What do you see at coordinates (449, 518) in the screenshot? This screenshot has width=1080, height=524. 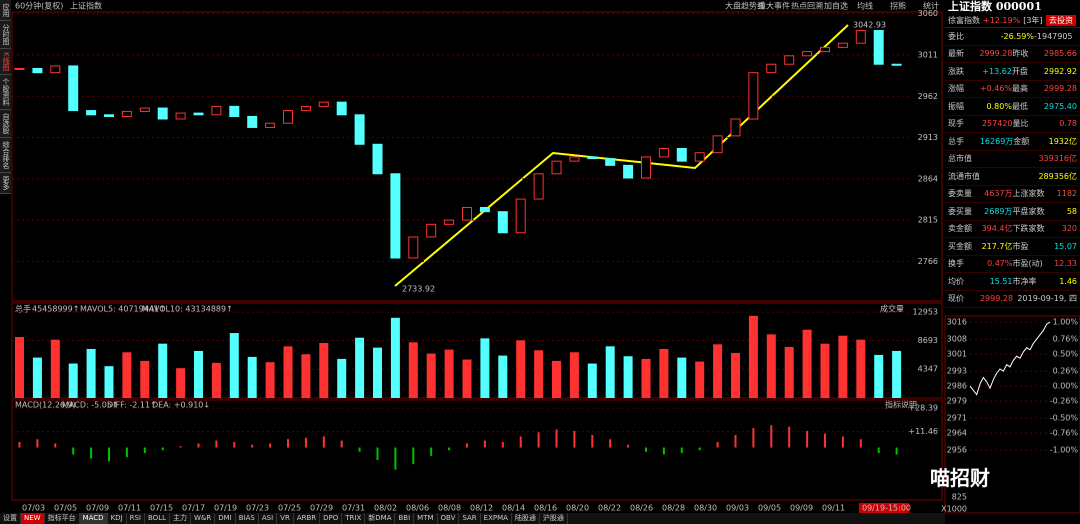 I see `tab: OBV` at bounding box center [449, 518].